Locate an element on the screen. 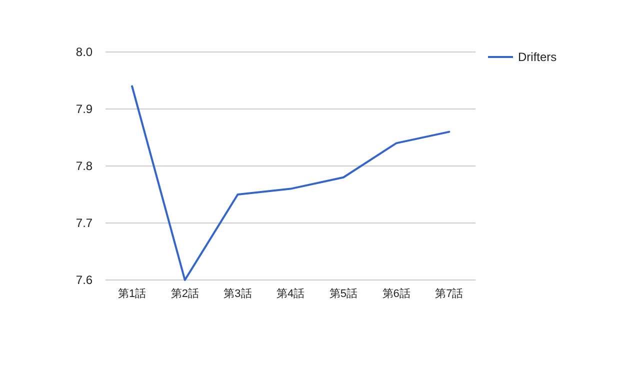  x-tick-label: 第1話 is located at coordinates (132, 293).